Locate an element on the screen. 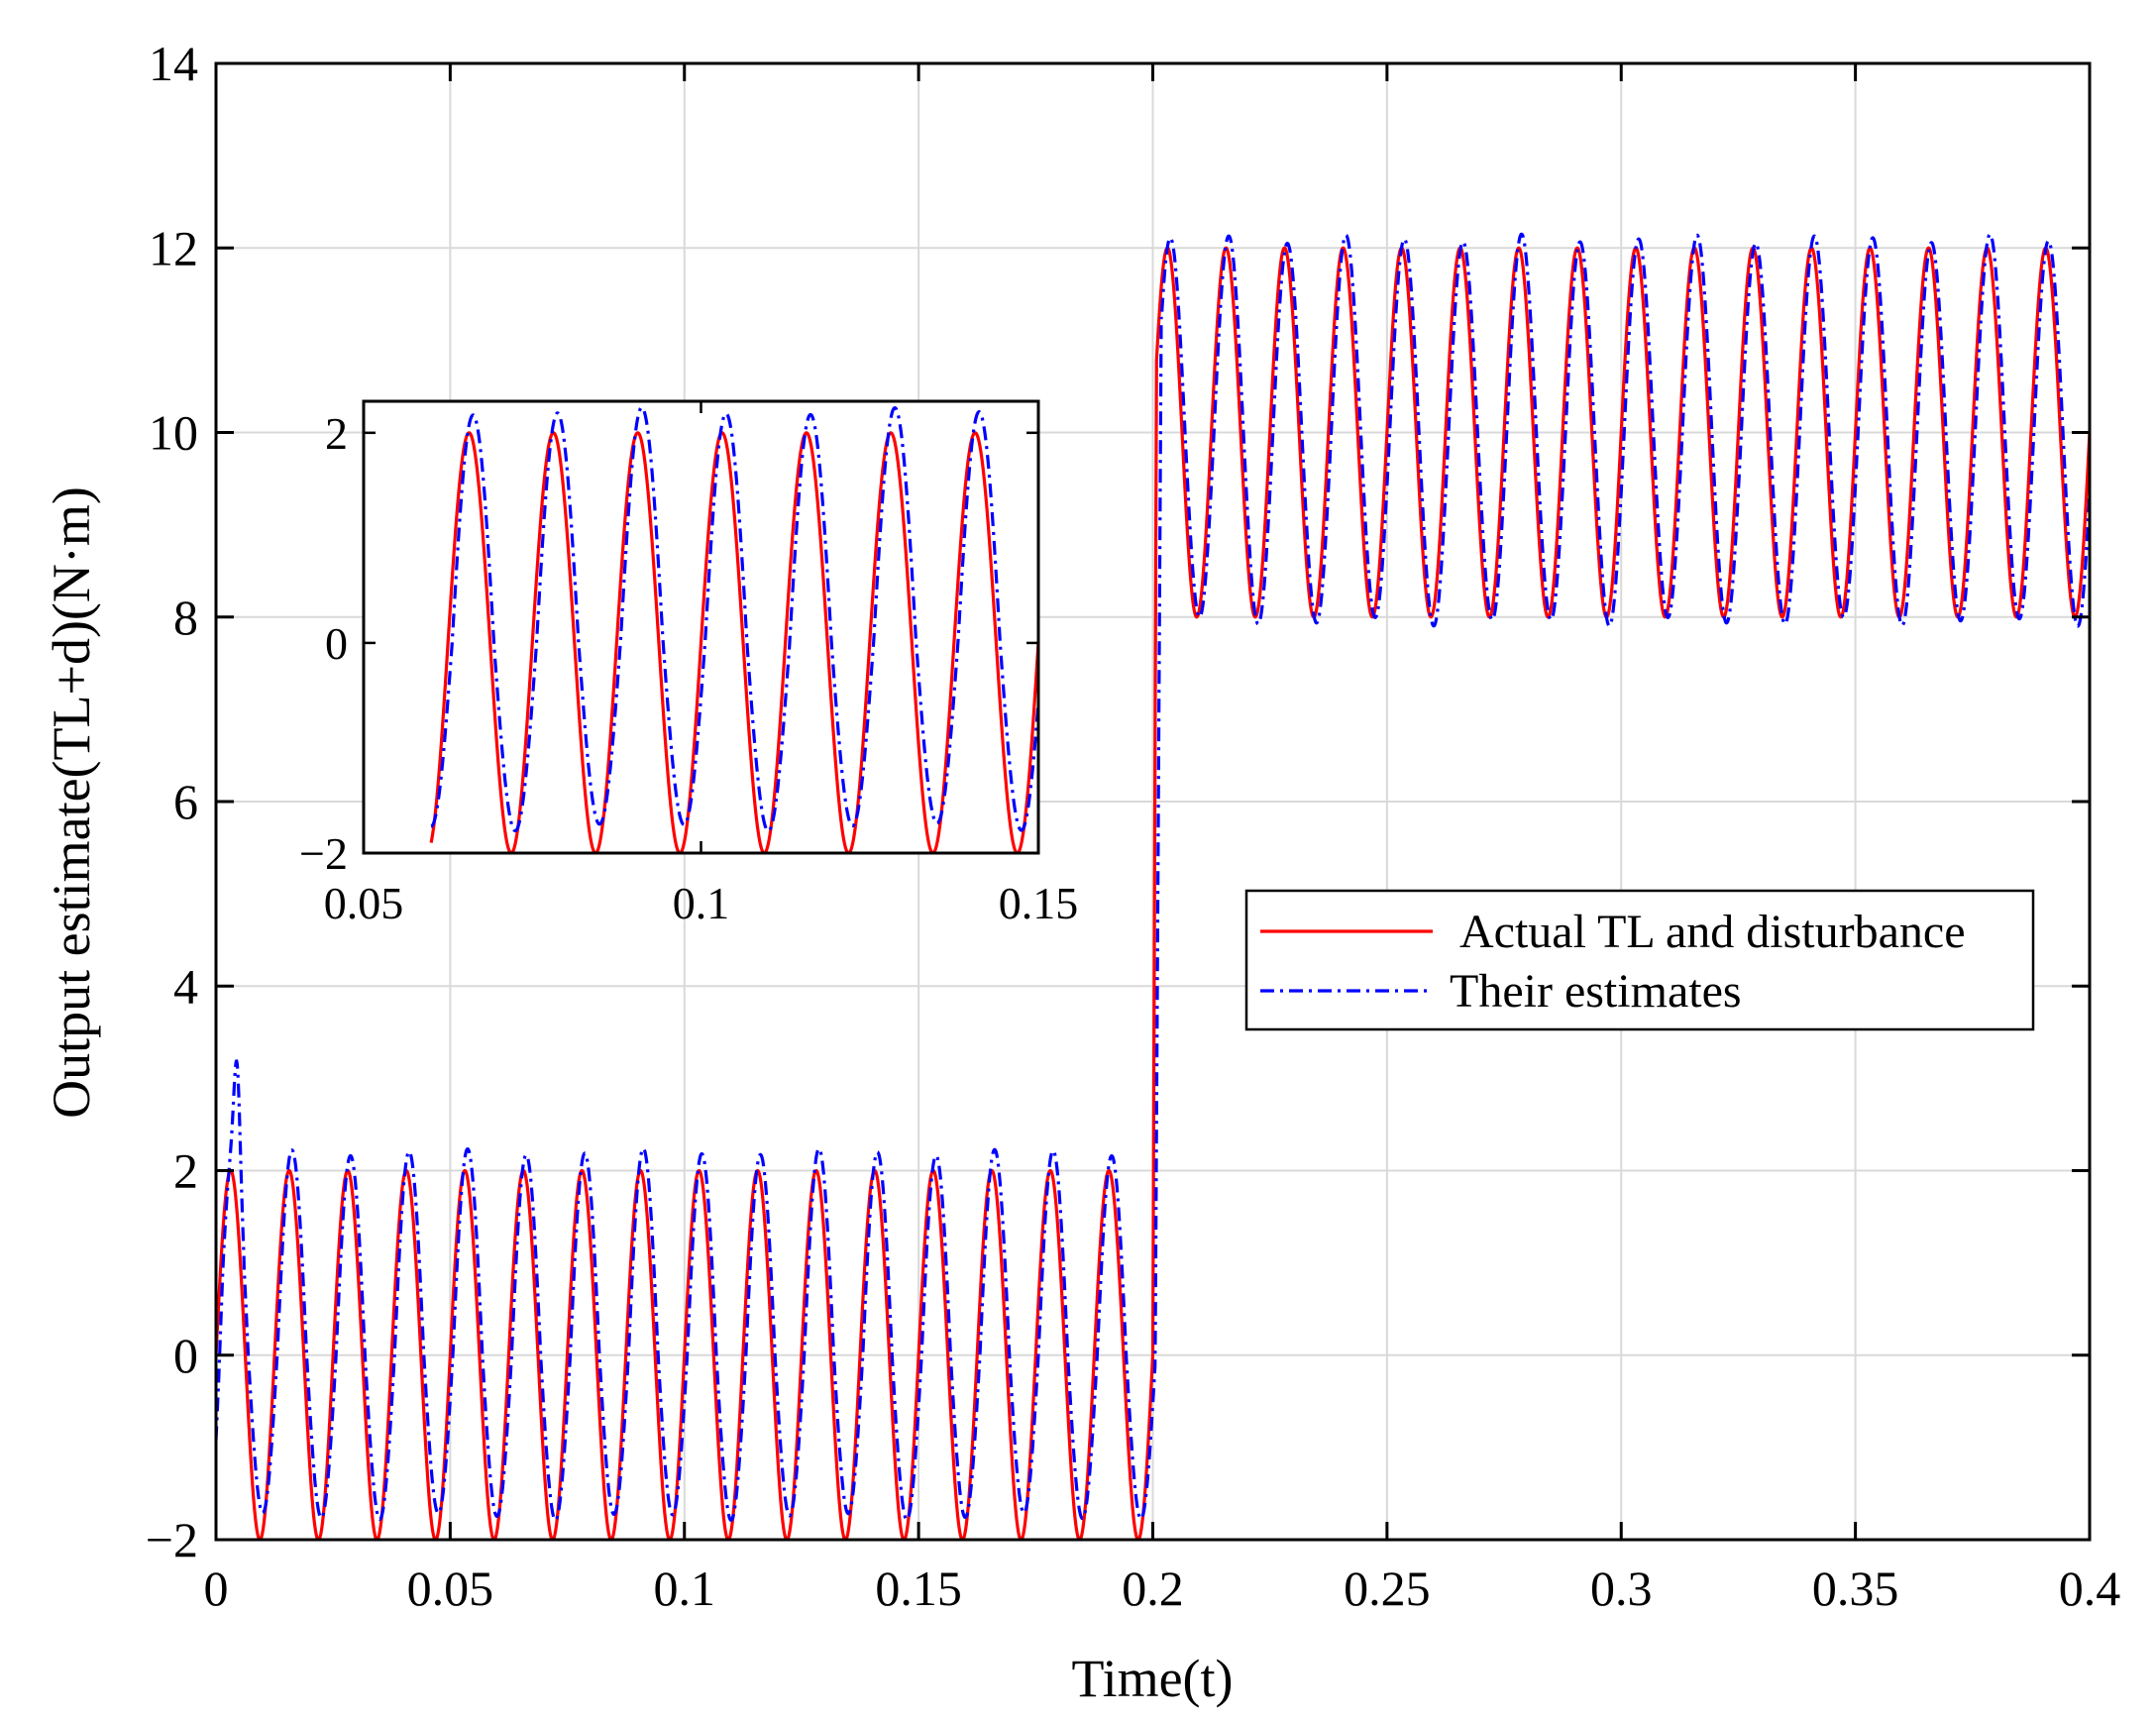 Image resolution: width=2156 pixels, height=1722 pixels. inset-y-tick-label: 0 is located at coordinates (337, 643).